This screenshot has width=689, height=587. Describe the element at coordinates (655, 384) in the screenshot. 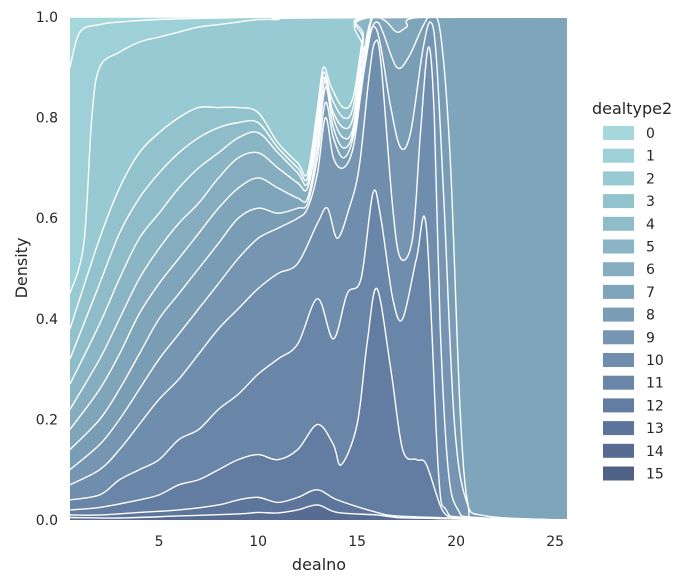

I see `legend-label: 11` at that location.